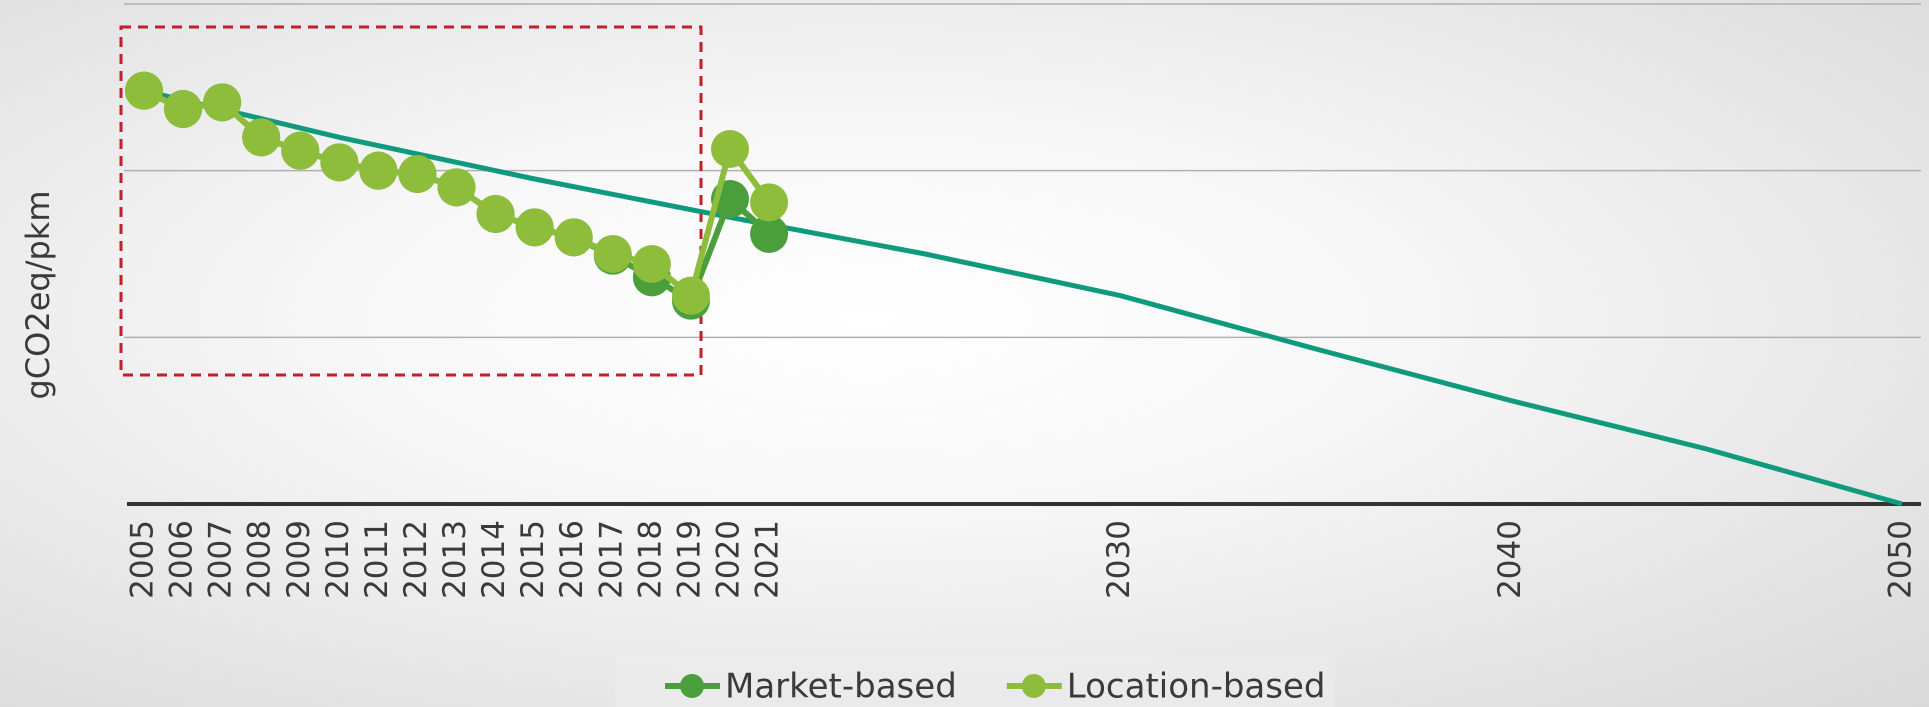  I want to click on y-axis-label: gCO2eq/pkm, so click(38, 295).